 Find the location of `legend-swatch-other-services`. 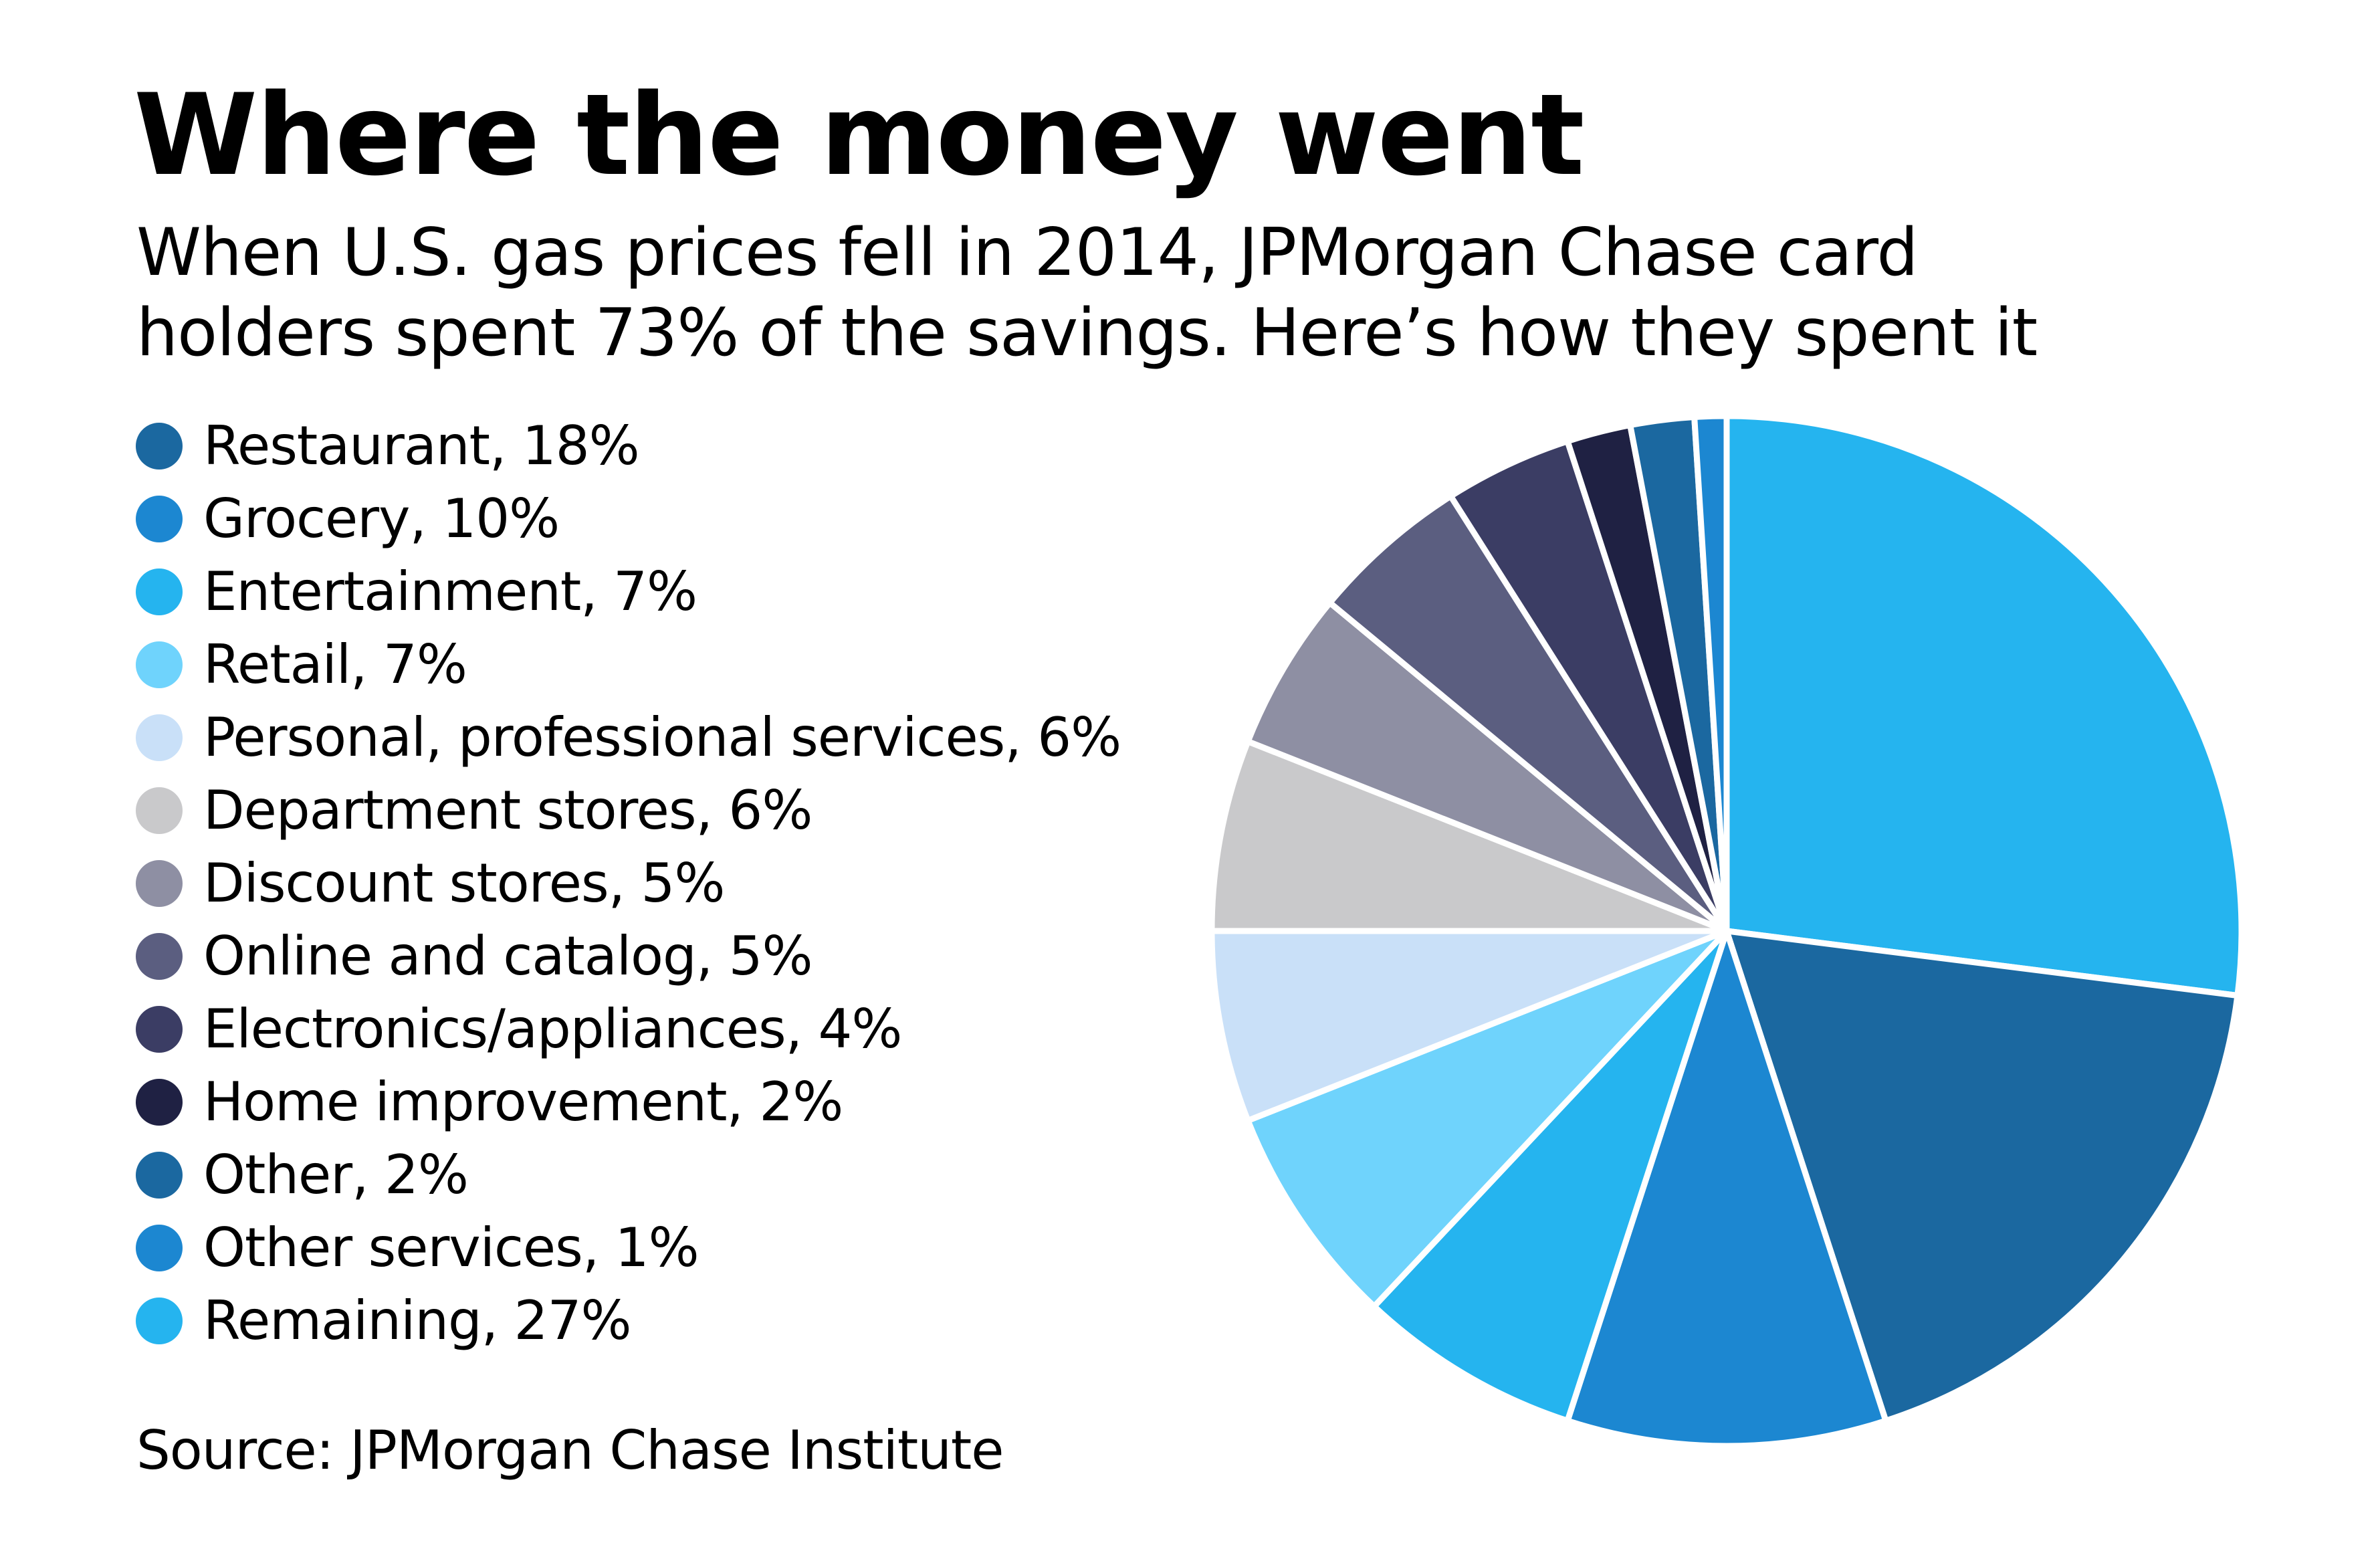

legend-swatch-other-services is located at coordinates (159, 1247).